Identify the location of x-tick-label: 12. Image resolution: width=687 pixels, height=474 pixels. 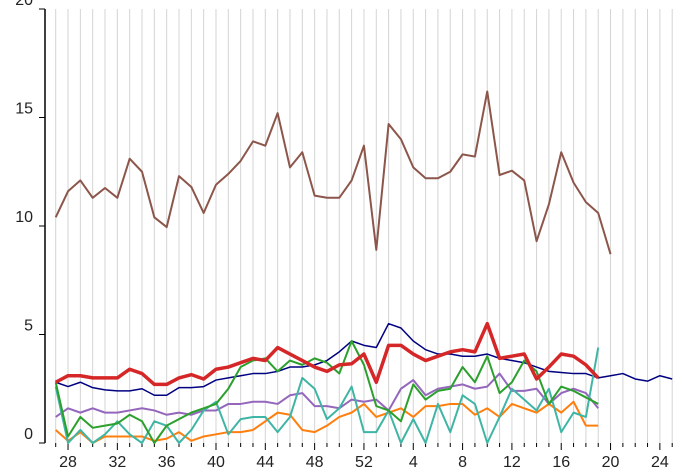
(512, 462).